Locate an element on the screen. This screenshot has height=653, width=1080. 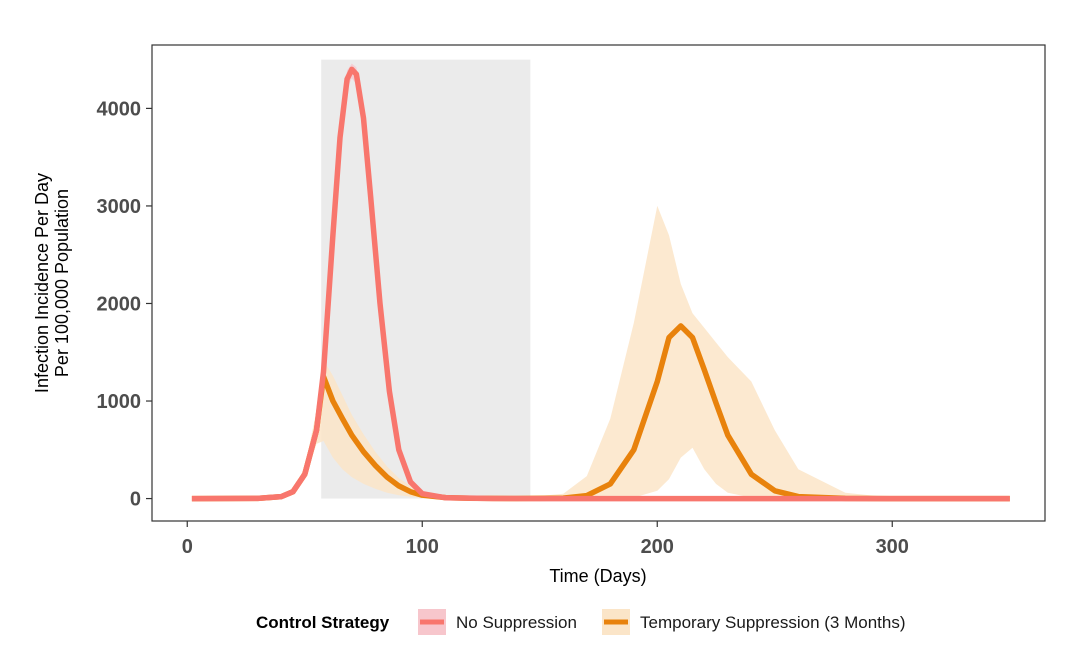
legend-item-temporary-suppression: Temporary Suppression (3 Months) is located at coordinates (754, 622).